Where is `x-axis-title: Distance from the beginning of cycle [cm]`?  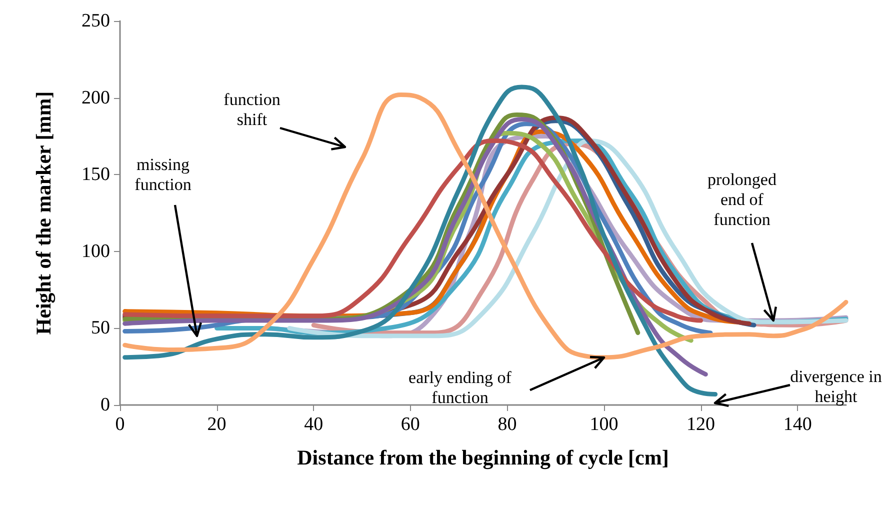
x-axis-title: Distance from the beginning of cycle [cm] is located at coordinates (483, 458).